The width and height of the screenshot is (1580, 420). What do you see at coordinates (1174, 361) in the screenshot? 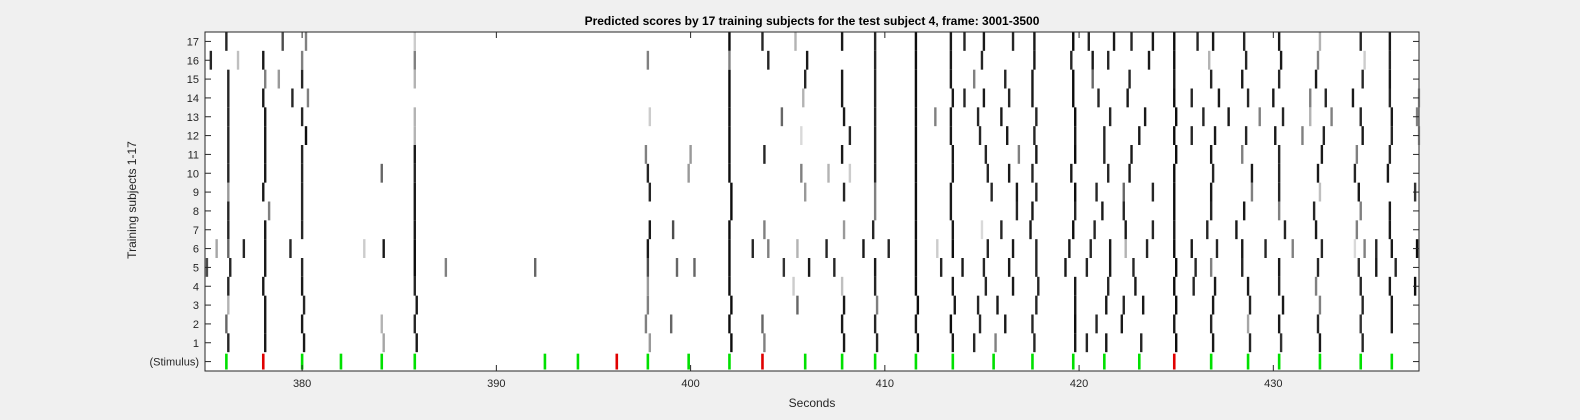
I see `stimulus-marker-red` at bounding box center [1174, 361].